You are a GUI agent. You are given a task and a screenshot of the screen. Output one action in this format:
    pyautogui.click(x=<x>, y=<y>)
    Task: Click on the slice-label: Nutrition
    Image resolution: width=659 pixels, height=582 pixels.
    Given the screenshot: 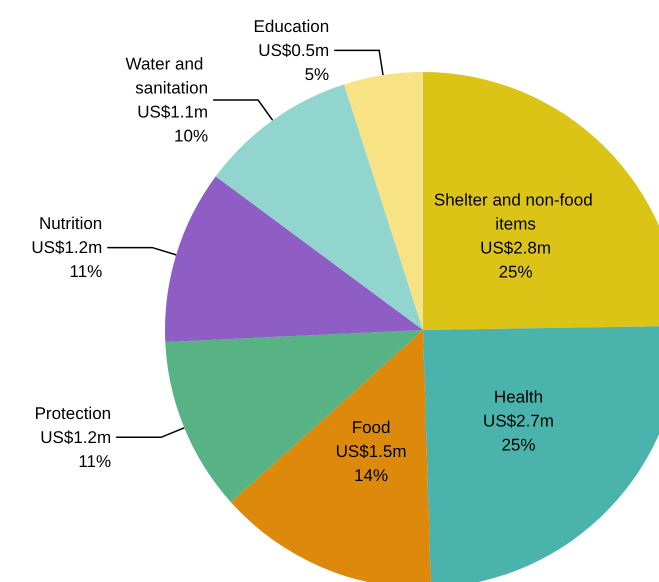 What is the action you would take?
    pyautogui.click(x=70, y=224)
    